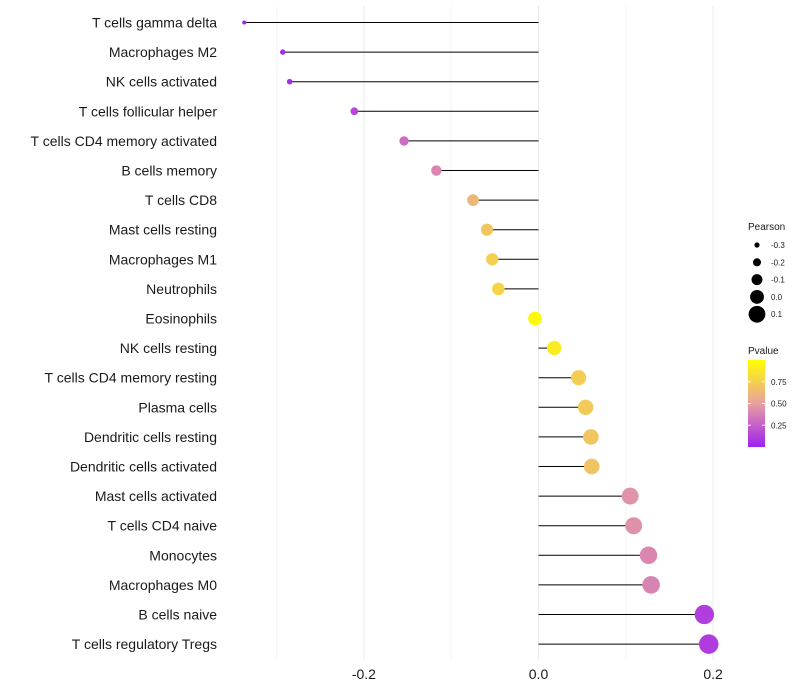  What do you see at coordinates (767, 396) in the screenshot?
I see `pvalue-color-legend: Pvalue 0.25 0.50 0.75` at bounding box center [767, 396].